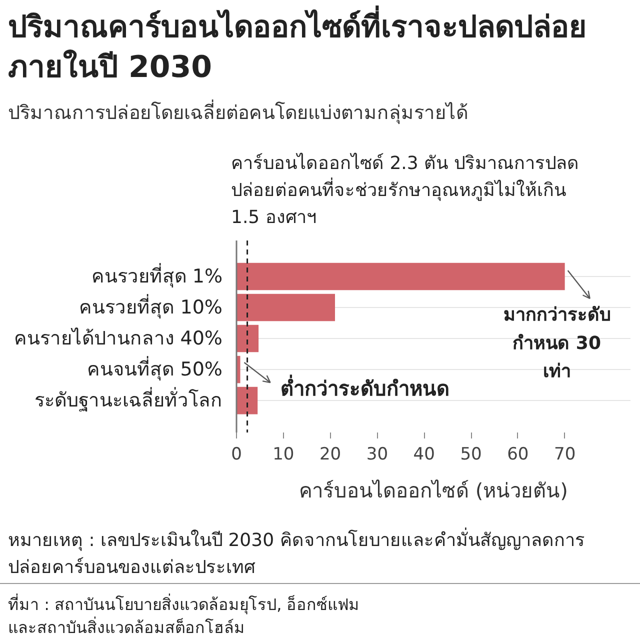 Image resolution: width=640 pixels, height=642 pixels. I want to click on x-tick-label: 0, so click(236, 454).